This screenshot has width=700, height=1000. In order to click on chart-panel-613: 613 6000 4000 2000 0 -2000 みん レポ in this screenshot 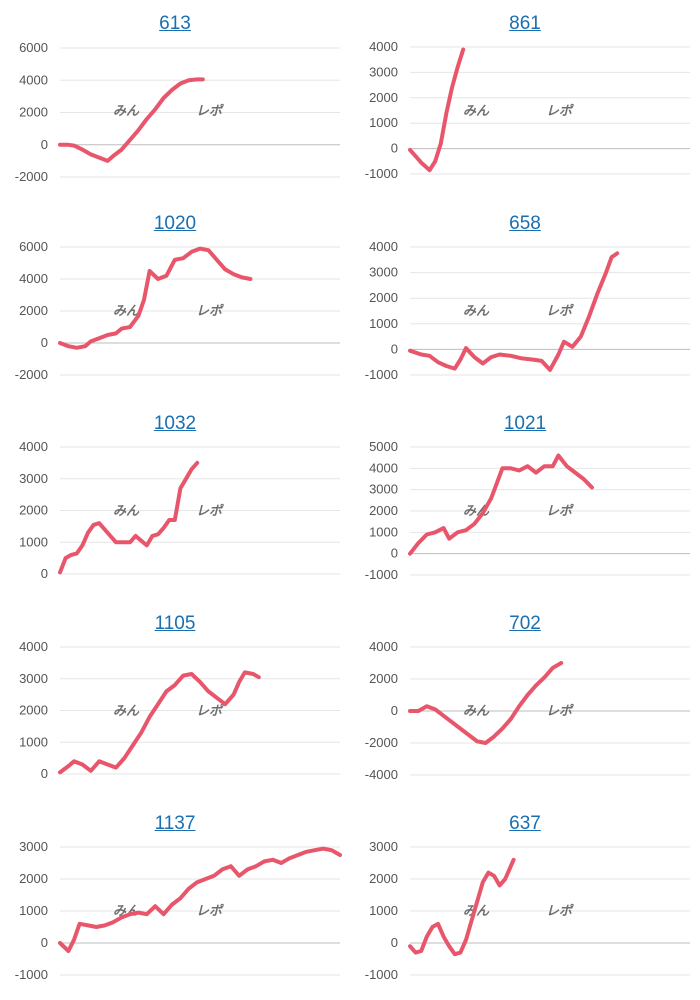, I will do `click(175, 100)`.